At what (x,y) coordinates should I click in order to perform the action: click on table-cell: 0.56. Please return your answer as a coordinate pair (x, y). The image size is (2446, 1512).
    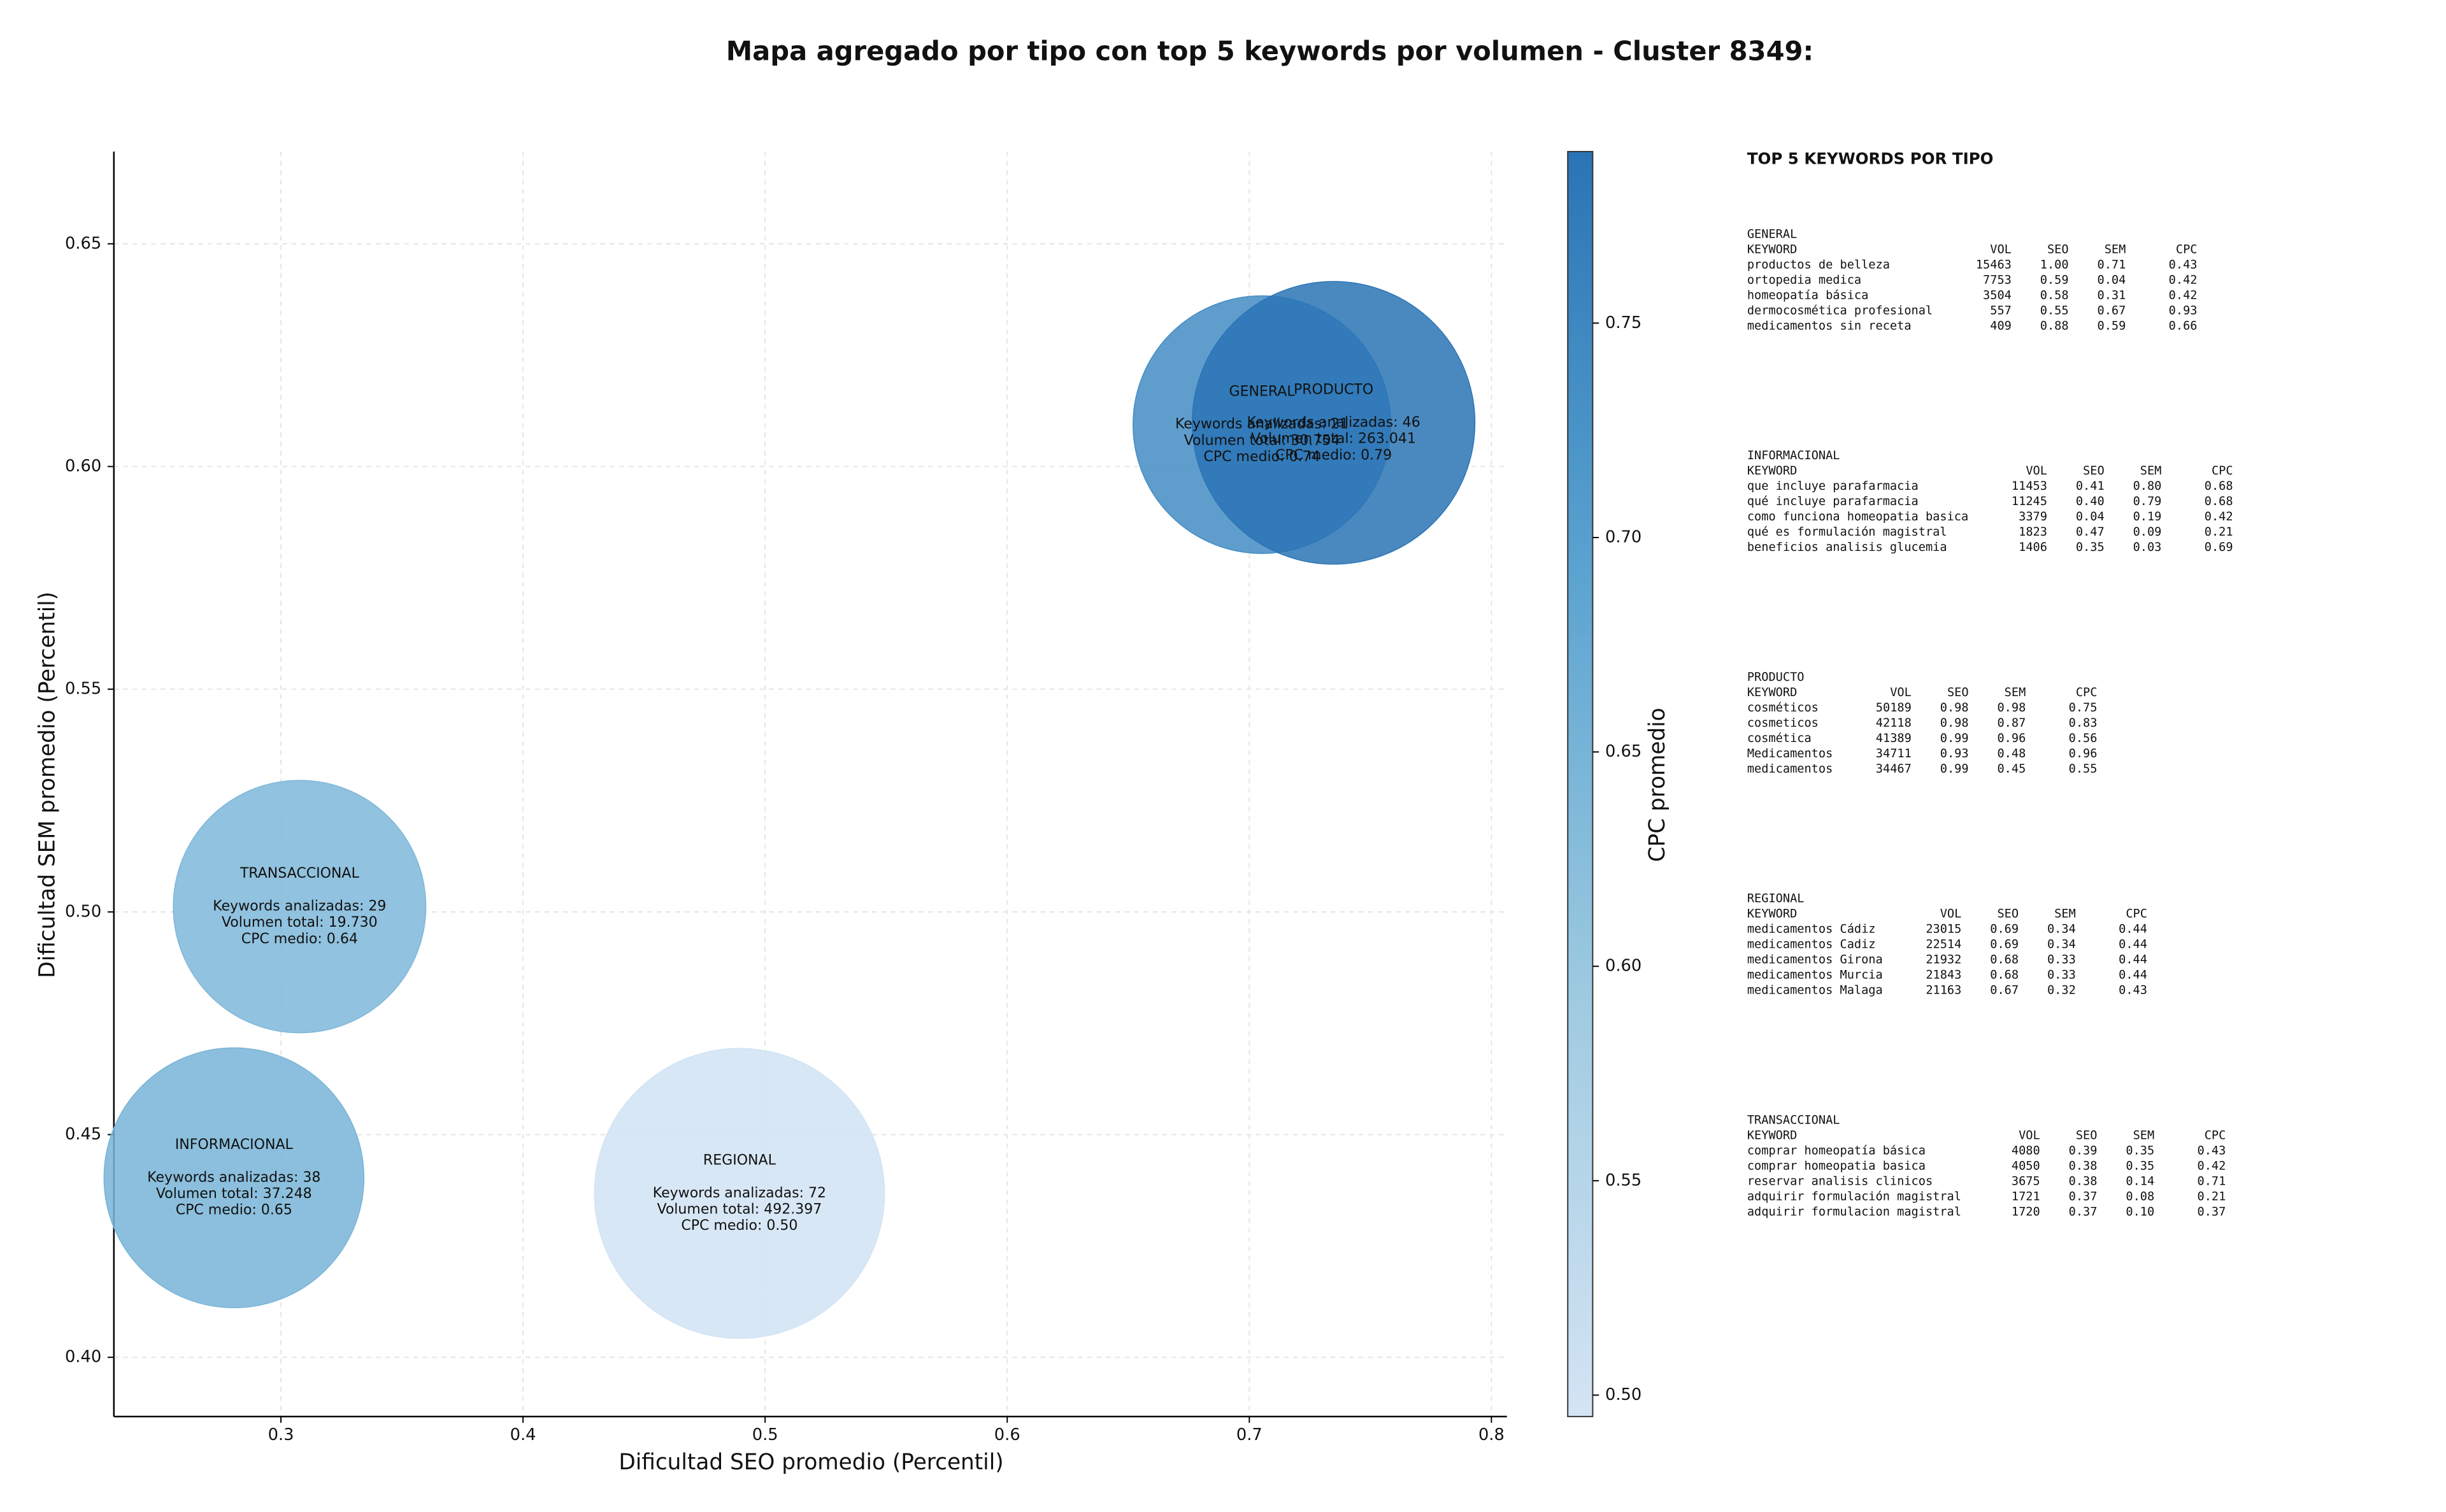
    Looking at the image, I should click on (2083, 738).